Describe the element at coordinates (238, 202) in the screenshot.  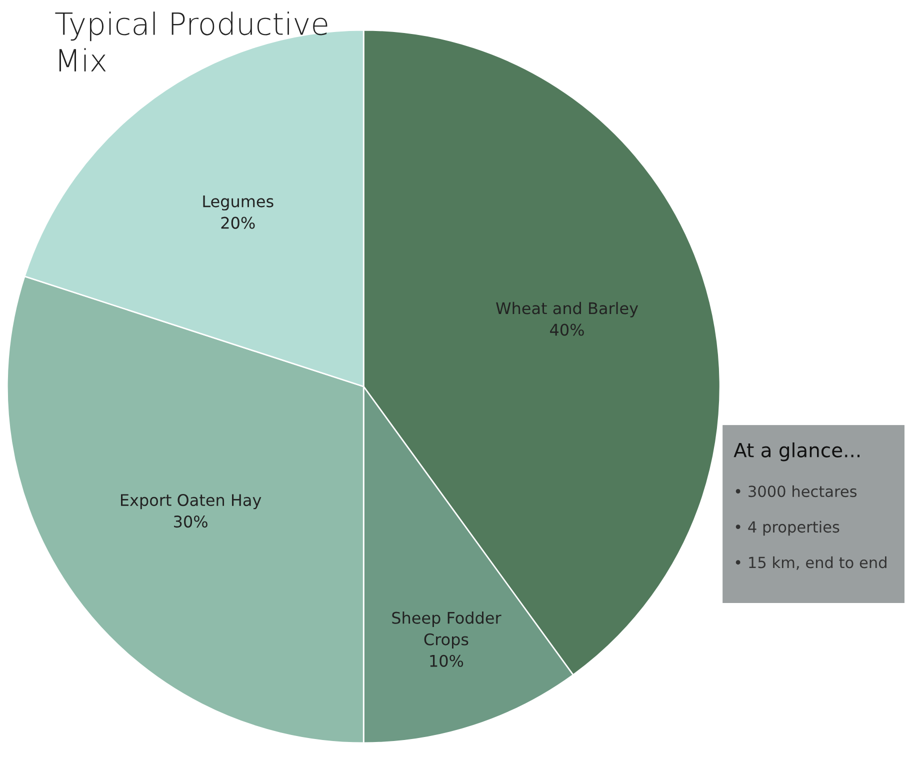
I see `slice-label: Legumes` at that location.